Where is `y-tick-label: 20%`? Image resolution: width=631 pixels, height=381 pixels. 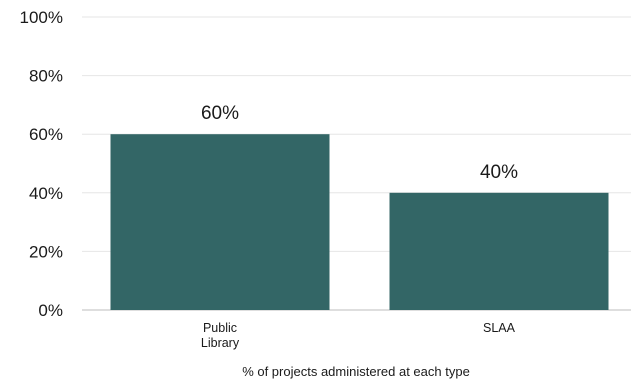 y-tick-label: 20% is located at coordinates (46, 251).